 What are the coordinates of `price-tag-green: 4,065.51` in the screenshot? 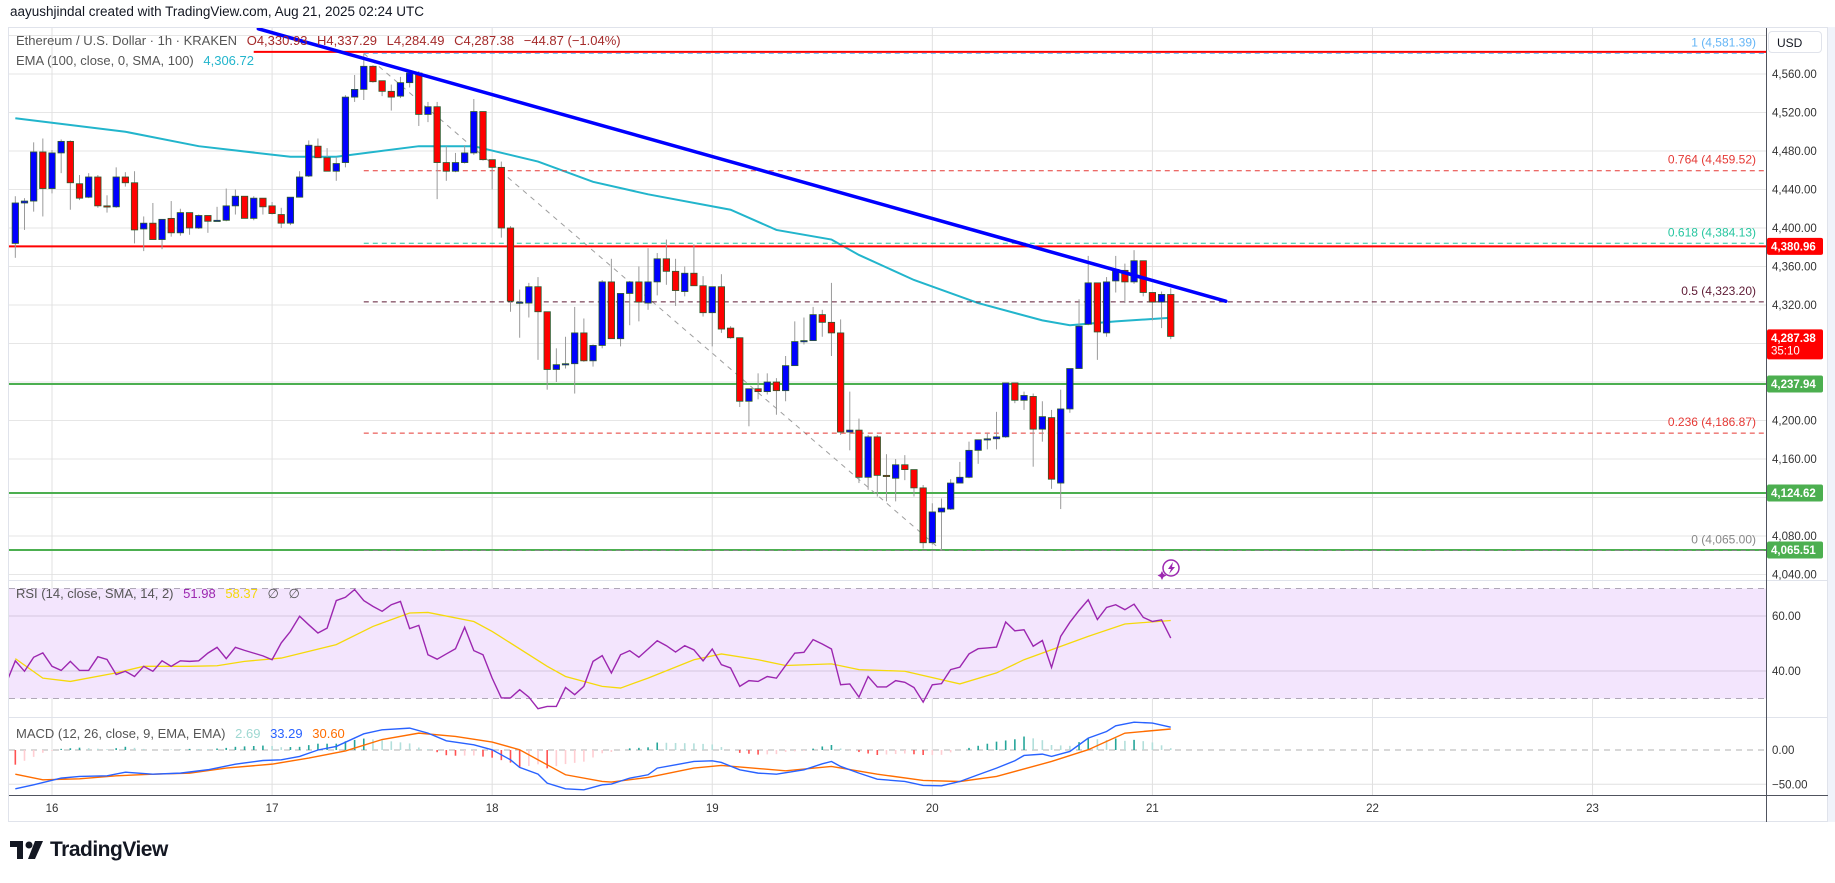 It's located at (1795, 550).